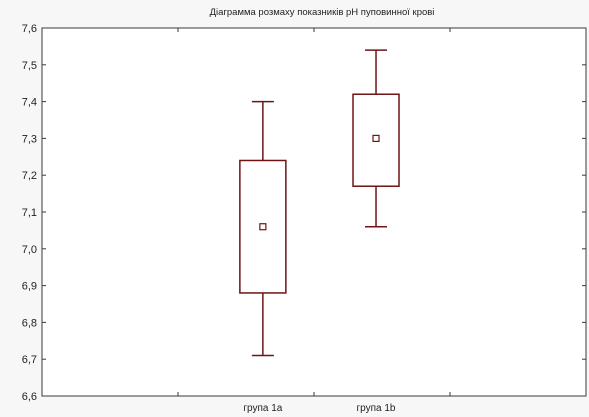  Describe the element at coordinates (262, 408) in the screenshot. I see `x-category-label: група 1a` at that location.